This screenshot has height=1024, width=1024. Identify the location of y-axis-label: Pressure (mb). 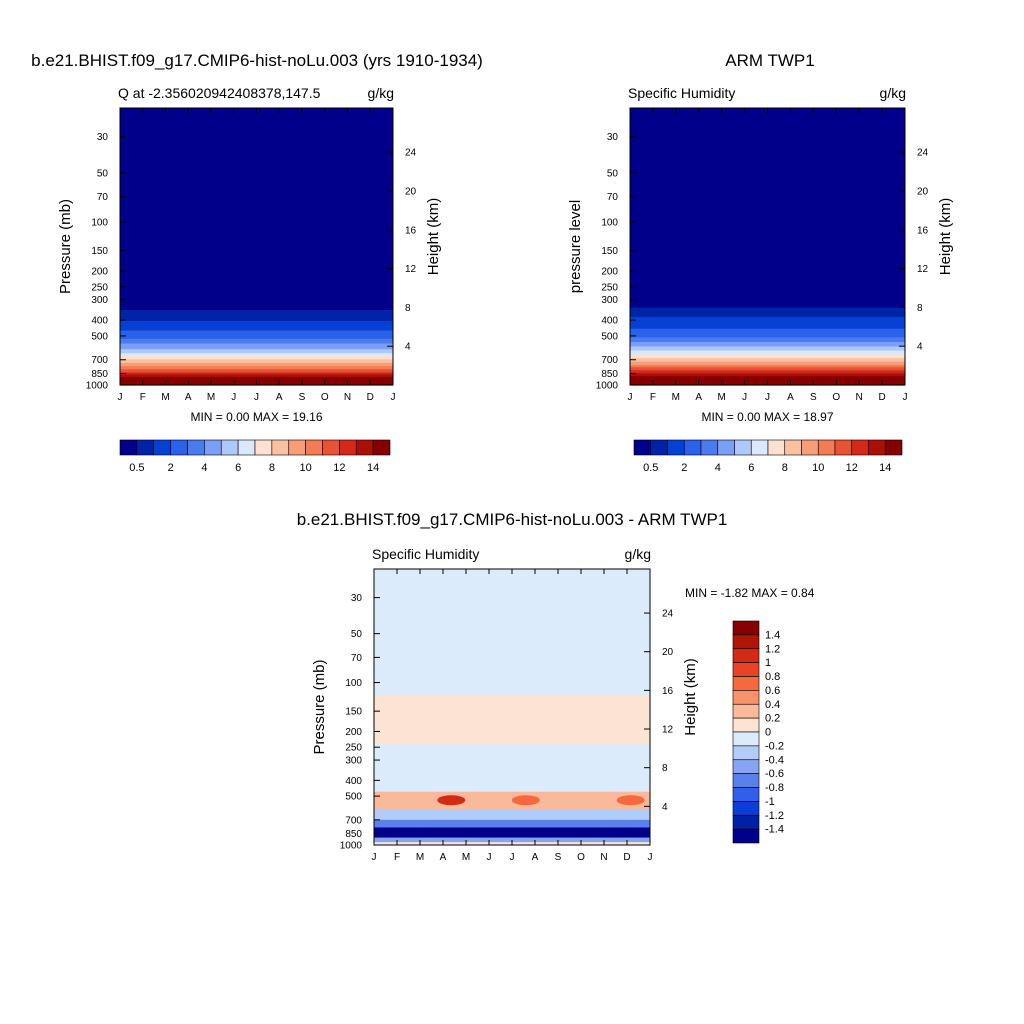
(319, 706).